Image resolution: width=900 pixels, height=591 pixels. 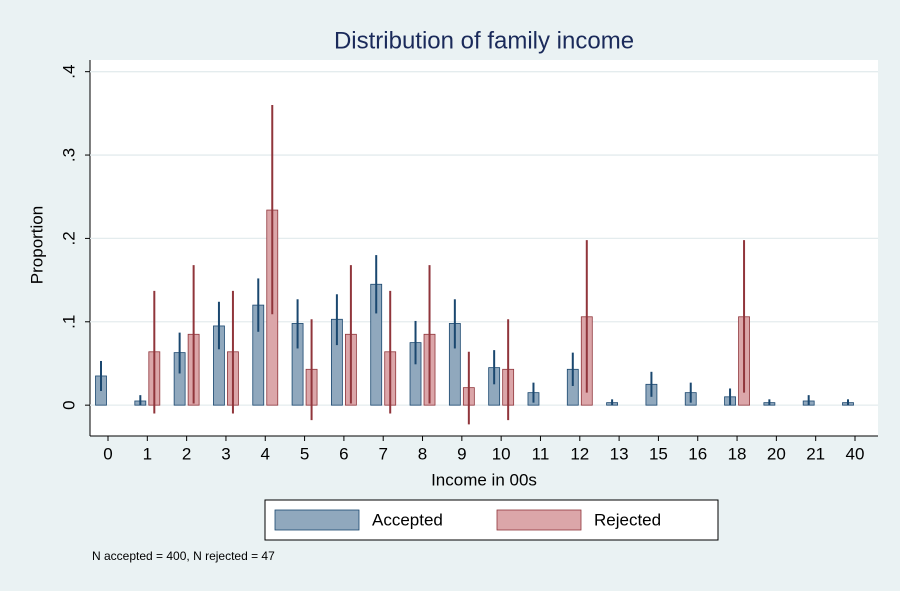 What do you see at coordinates (422, 453) in the screenshot?
I see `x-tick-label: 8` at bounding box center [422, 453].